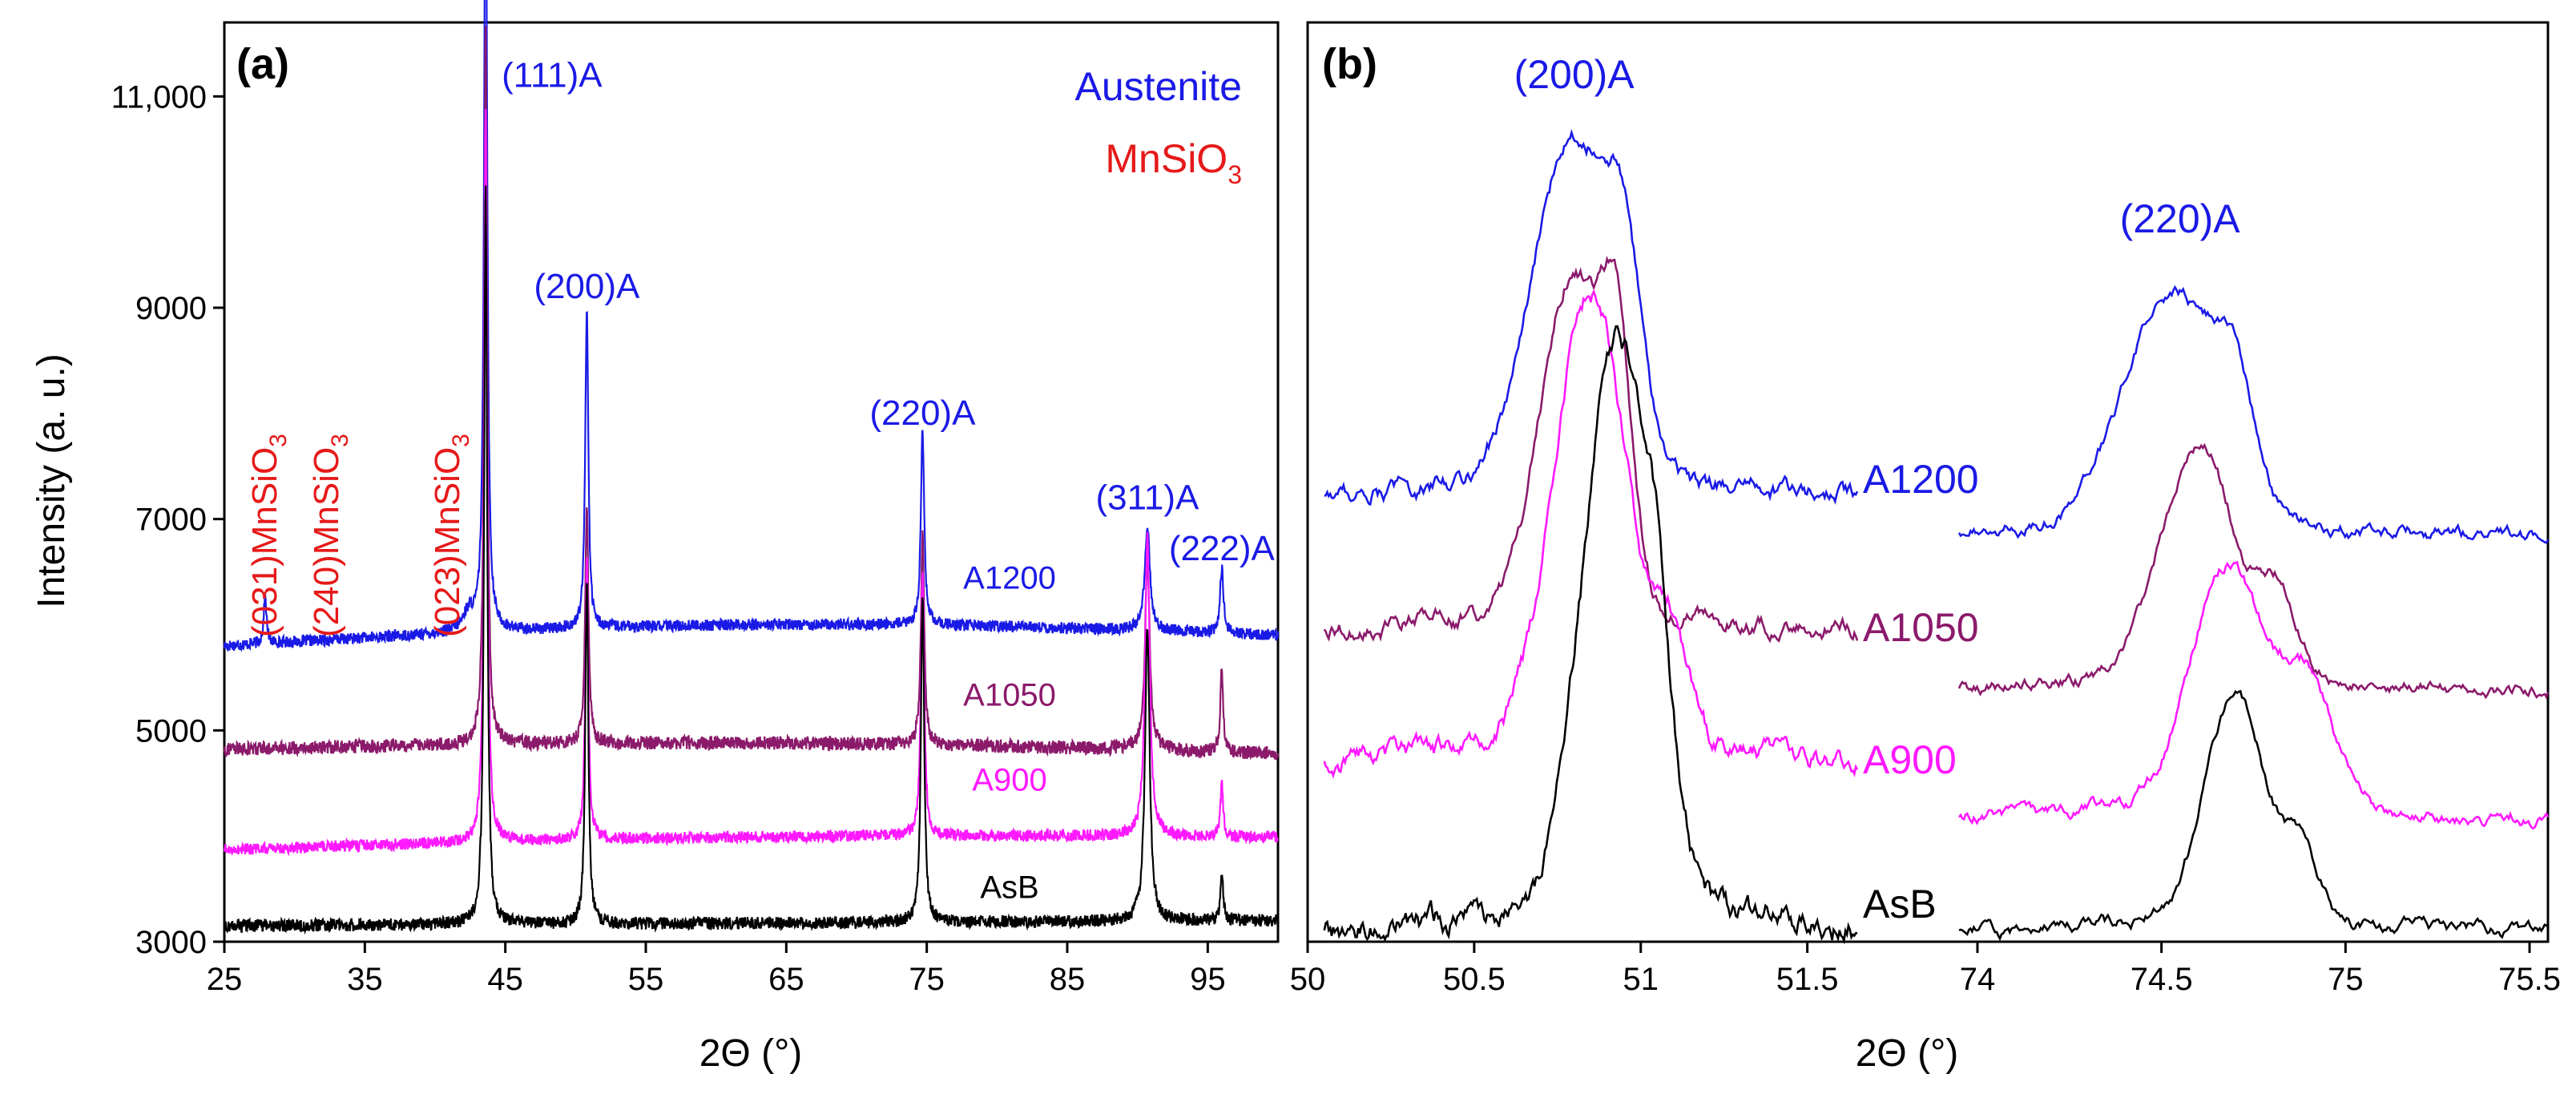 The width and height of the screenshot is (2576, 1098). I want to click on b-x-tick-label: 75.5, so click(2529, 979).